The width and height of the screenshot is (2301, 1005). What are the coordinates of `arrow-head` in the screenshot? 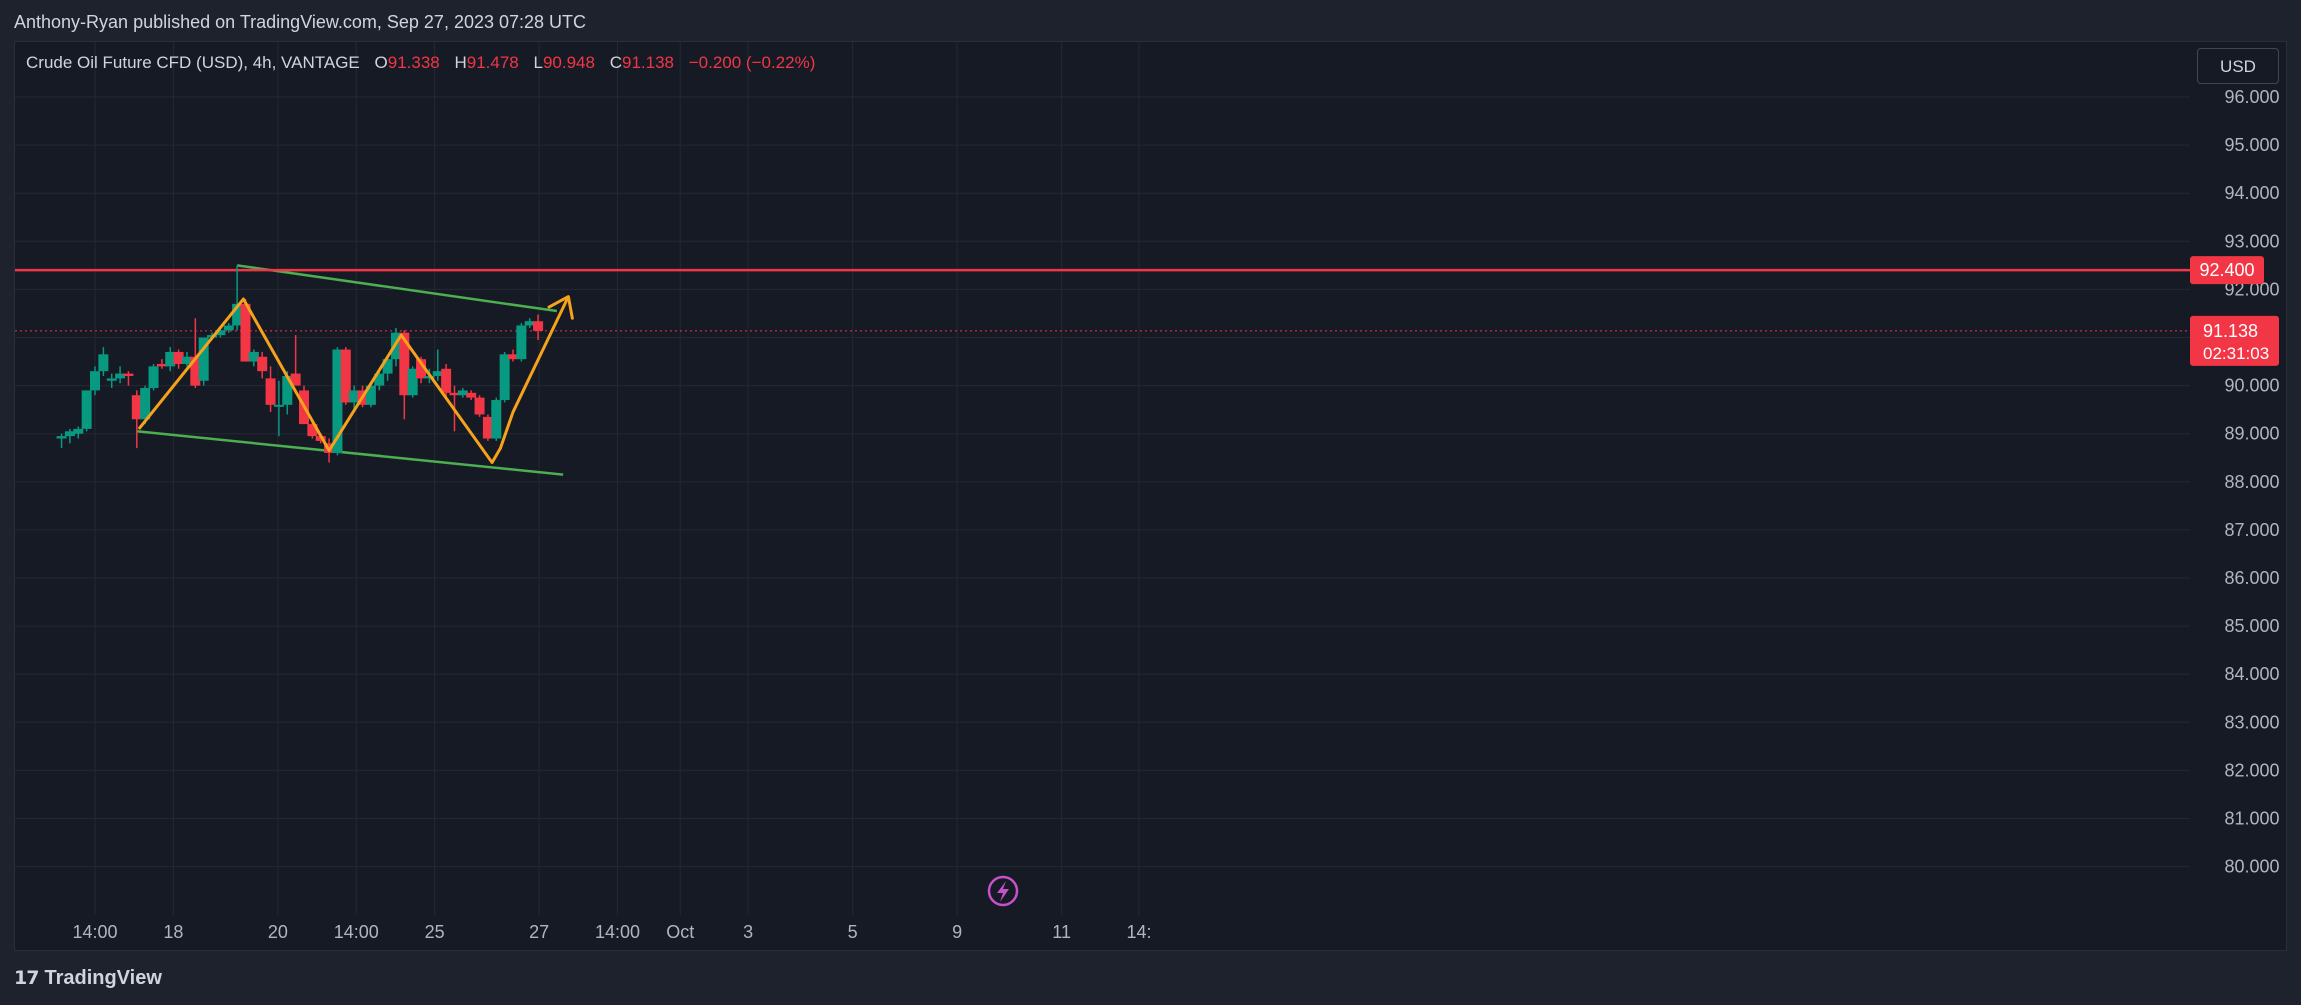 It's located at (560, 307).